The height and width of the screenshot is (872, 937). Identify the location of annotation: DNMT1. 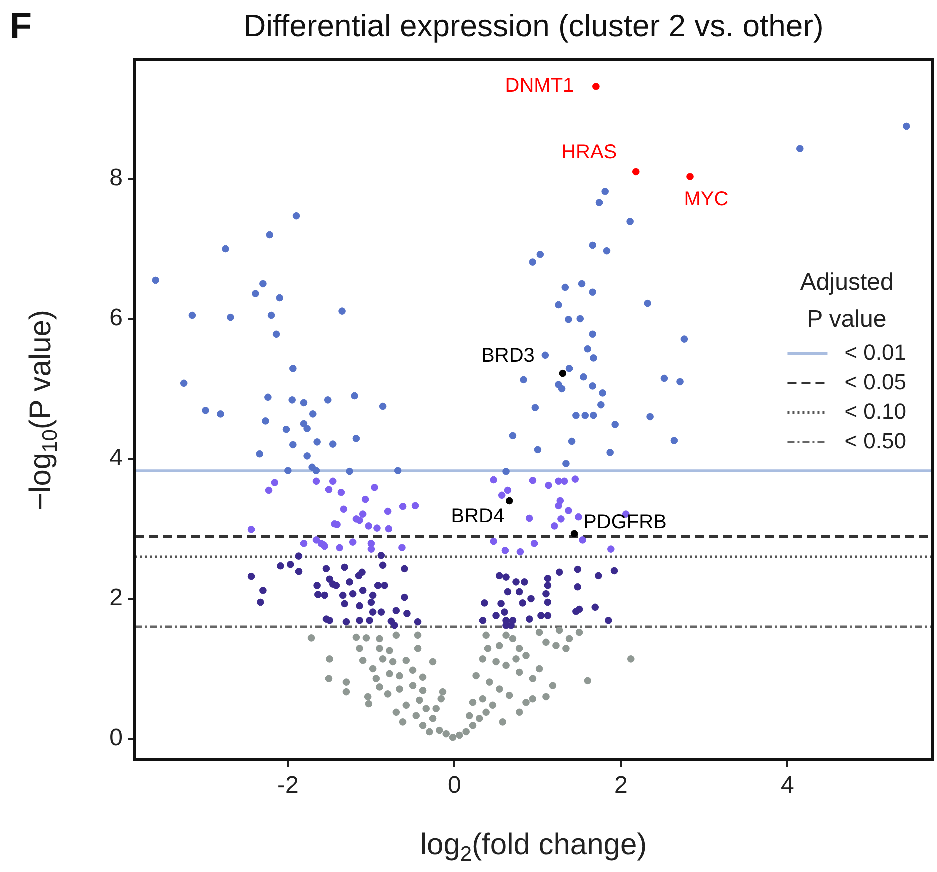
(539, 86).